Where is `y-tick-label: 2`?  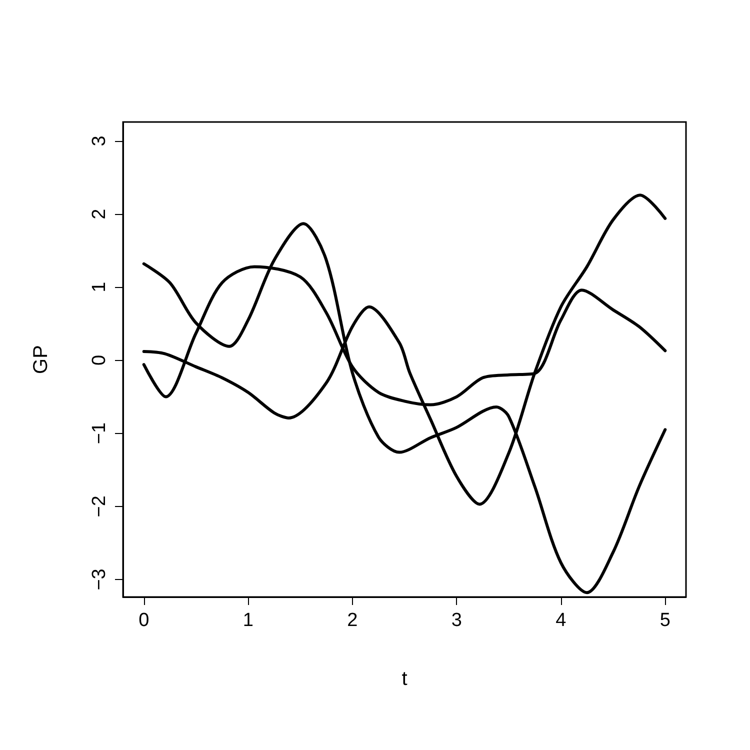
y-tick-label: 2 is located at coordinates (99, 214).